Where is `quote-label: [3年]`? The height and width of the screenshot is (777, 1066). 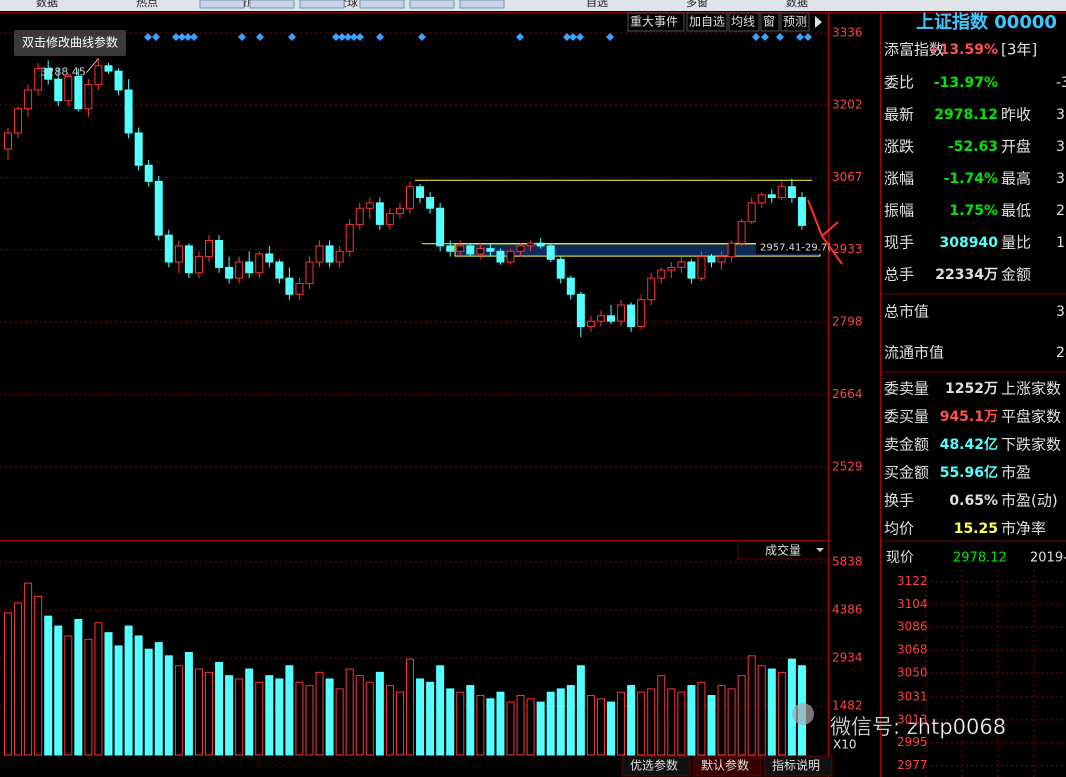
quote-label: [3年] is located at coordinates (1019, 50).